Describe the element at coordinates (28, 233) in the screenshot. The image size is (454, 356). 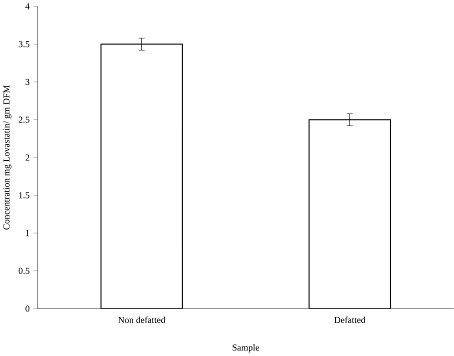
I see `y-tick-label: 1` at that location.